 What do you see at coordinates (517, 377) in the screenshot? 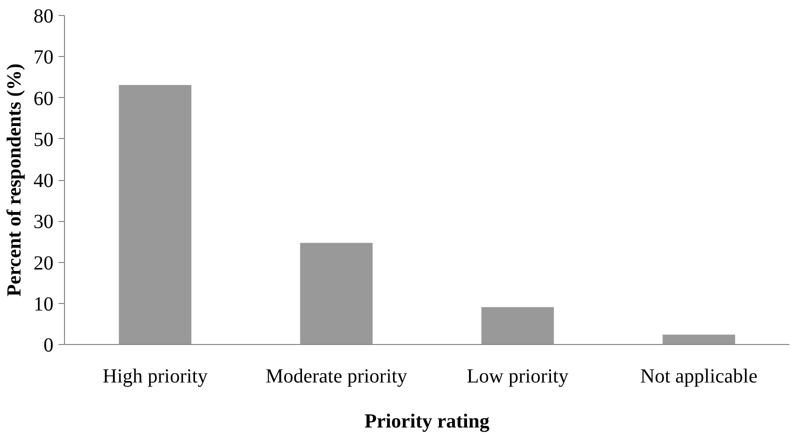
I see `x-tick-label: Low priority` at bounding box center [517, 377].